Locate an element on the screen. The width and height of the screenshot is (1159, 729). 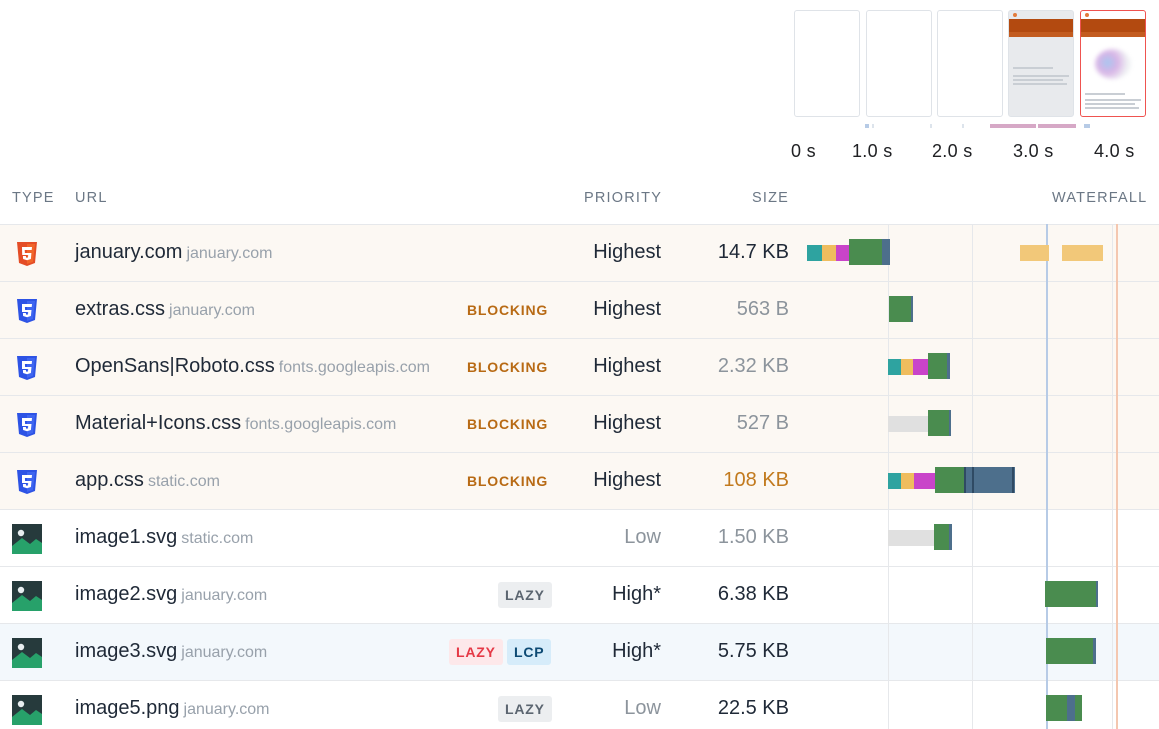
request-url: image1.svg static.com is located at coordinates (164, 537).